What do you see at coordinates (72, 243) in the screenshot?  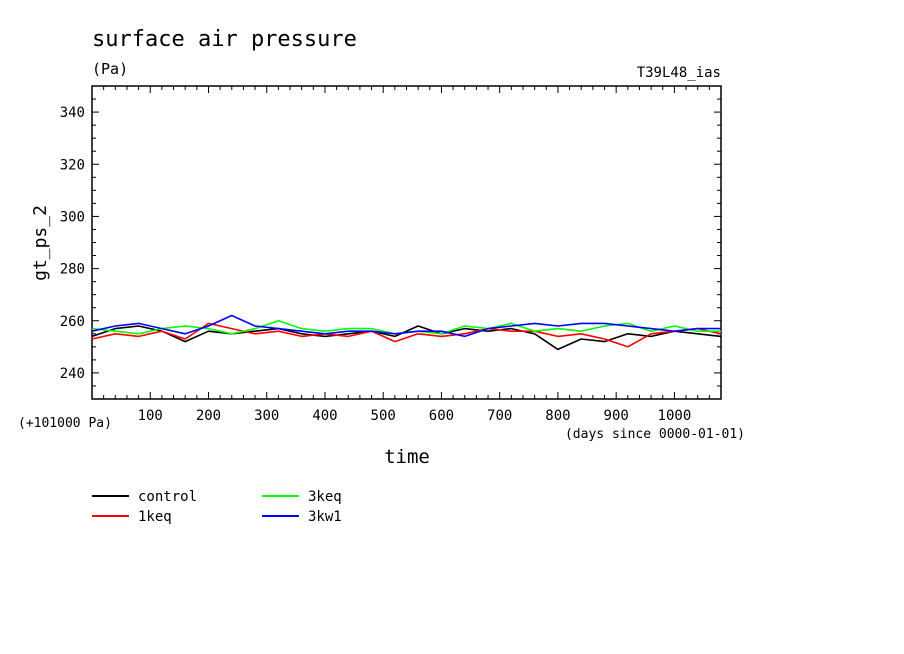 I see `y-tick-labels: 240 260 280 300 320 340` at bounding box center [72, 243].